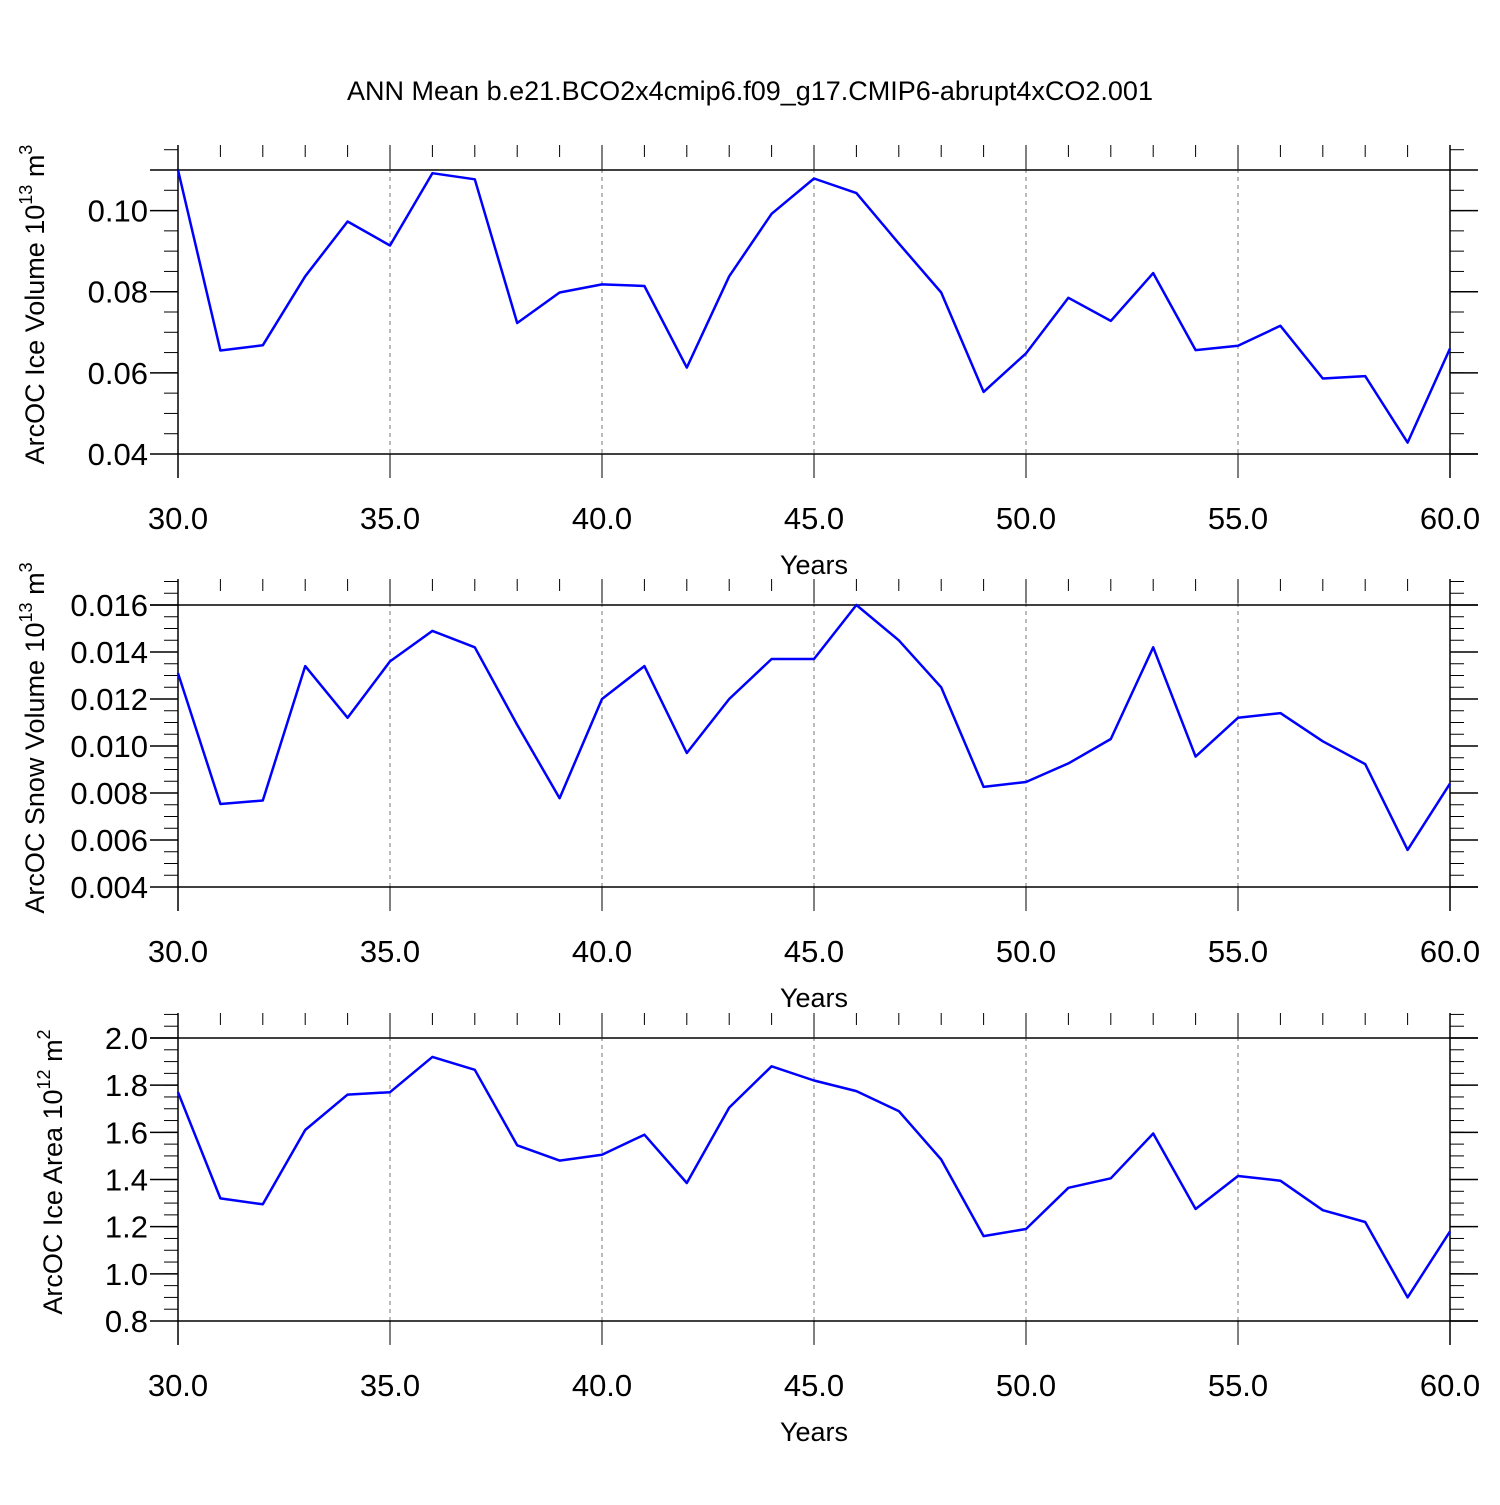 This screenshot has height=1505, width=1500. What do you see at coordinates (109, 746) in the screenshot?
I see `y-tick-label: 0.010` at bounding box center [109, 746].